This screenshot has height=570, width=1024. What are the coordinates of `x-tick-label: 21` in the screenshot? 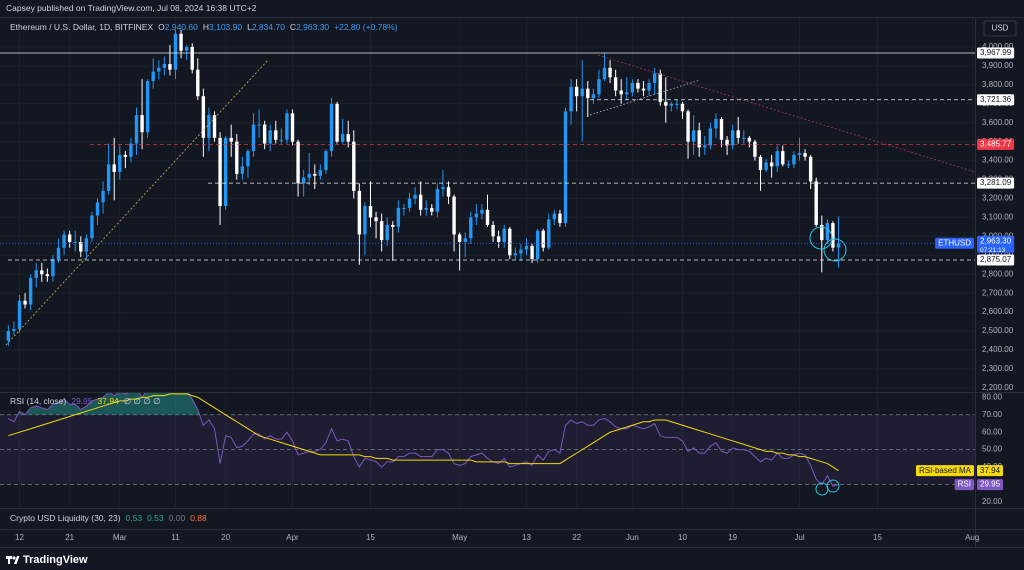 It's located at (69, 537).